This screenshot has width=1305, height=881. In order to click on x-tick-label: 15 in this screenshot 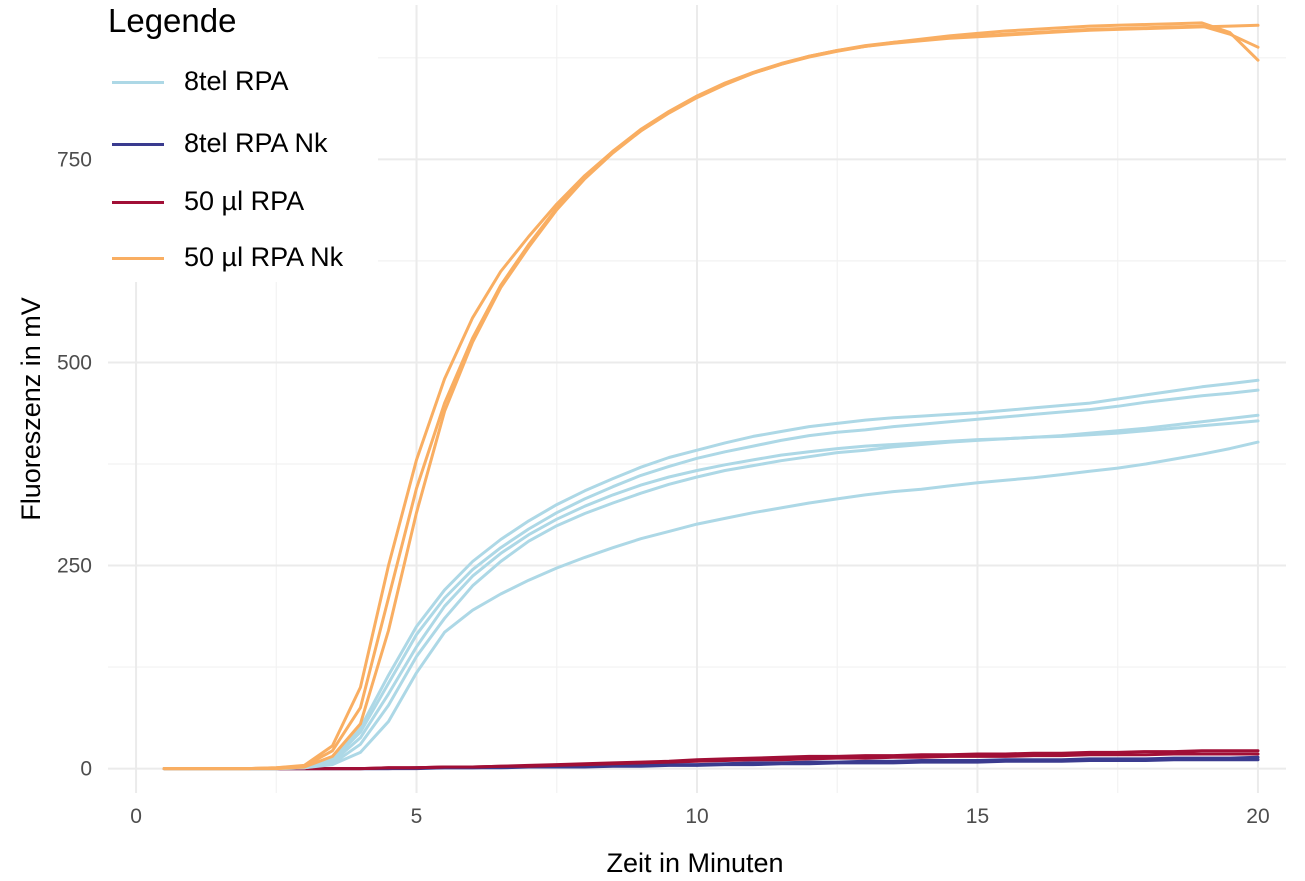, I will do `click(977, 816)`.